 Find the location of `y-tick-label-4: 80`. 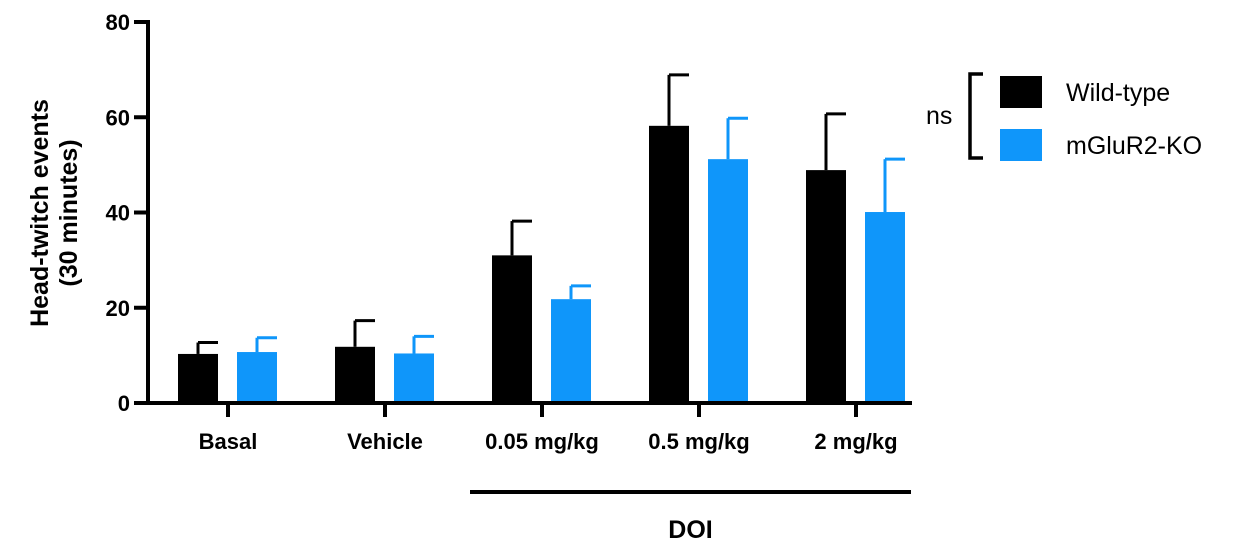

y-tick-label-4: 80 is located at coordinates (118, 22).